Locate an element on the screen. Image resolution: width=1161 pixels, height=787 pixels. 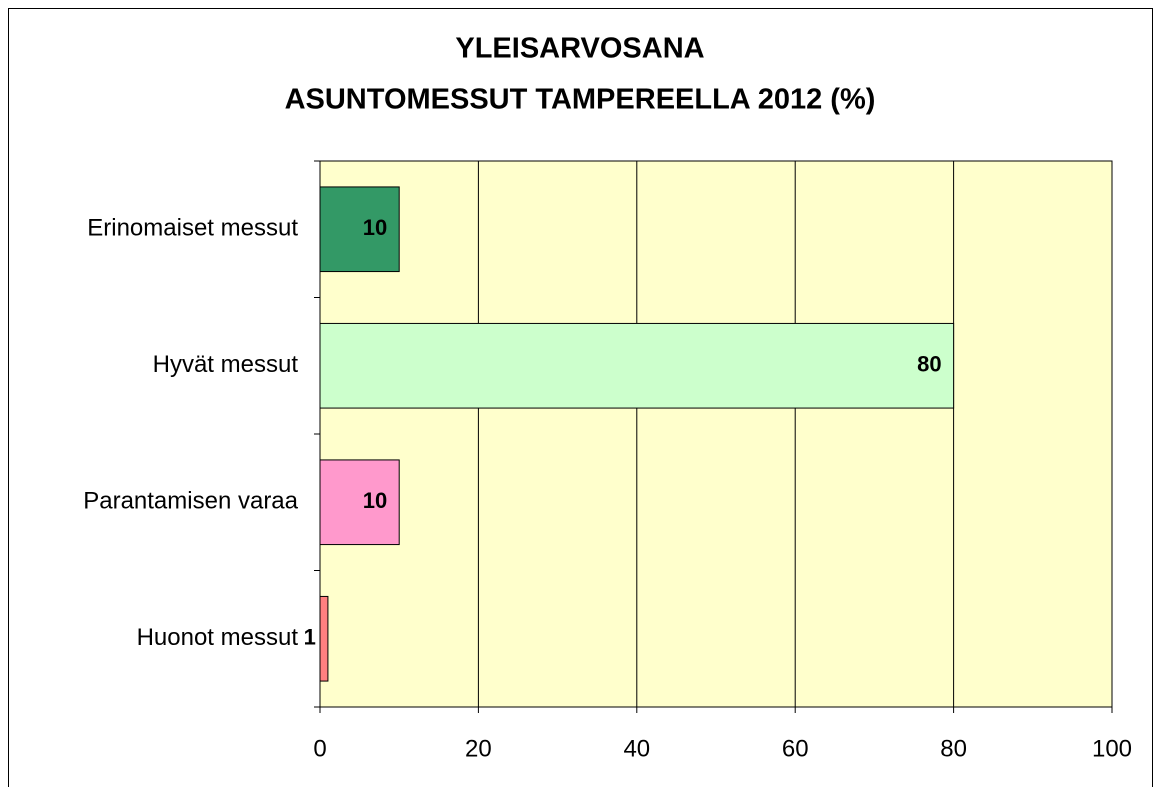
x-tick-label: 80 is located at coordinates (953, 748).